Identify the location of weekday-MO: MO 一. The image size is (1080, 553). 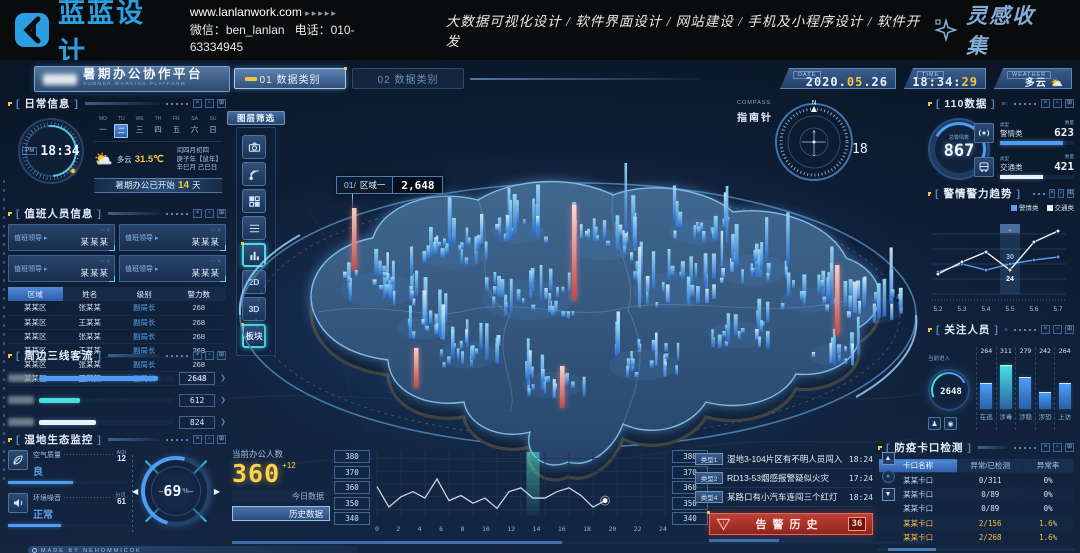
(103, 125).